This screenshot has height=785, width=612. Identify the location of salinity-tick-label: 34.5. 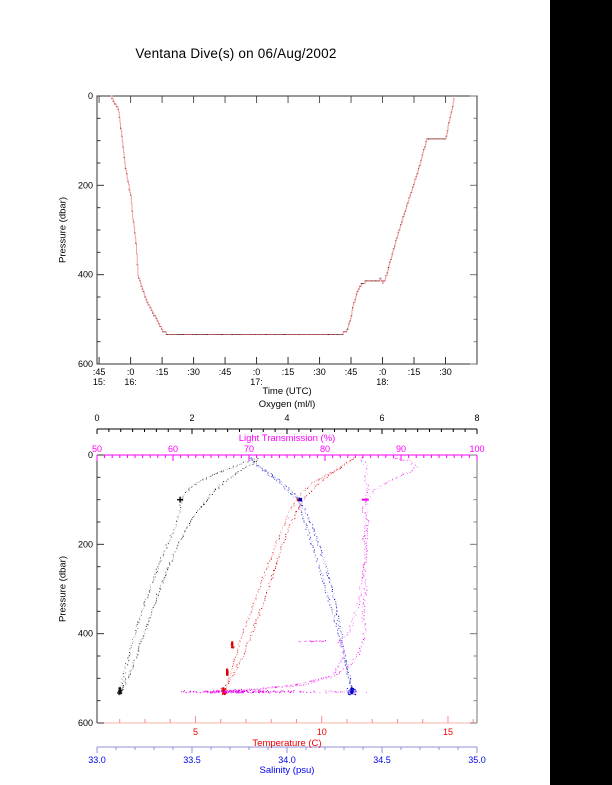
(382, 760).